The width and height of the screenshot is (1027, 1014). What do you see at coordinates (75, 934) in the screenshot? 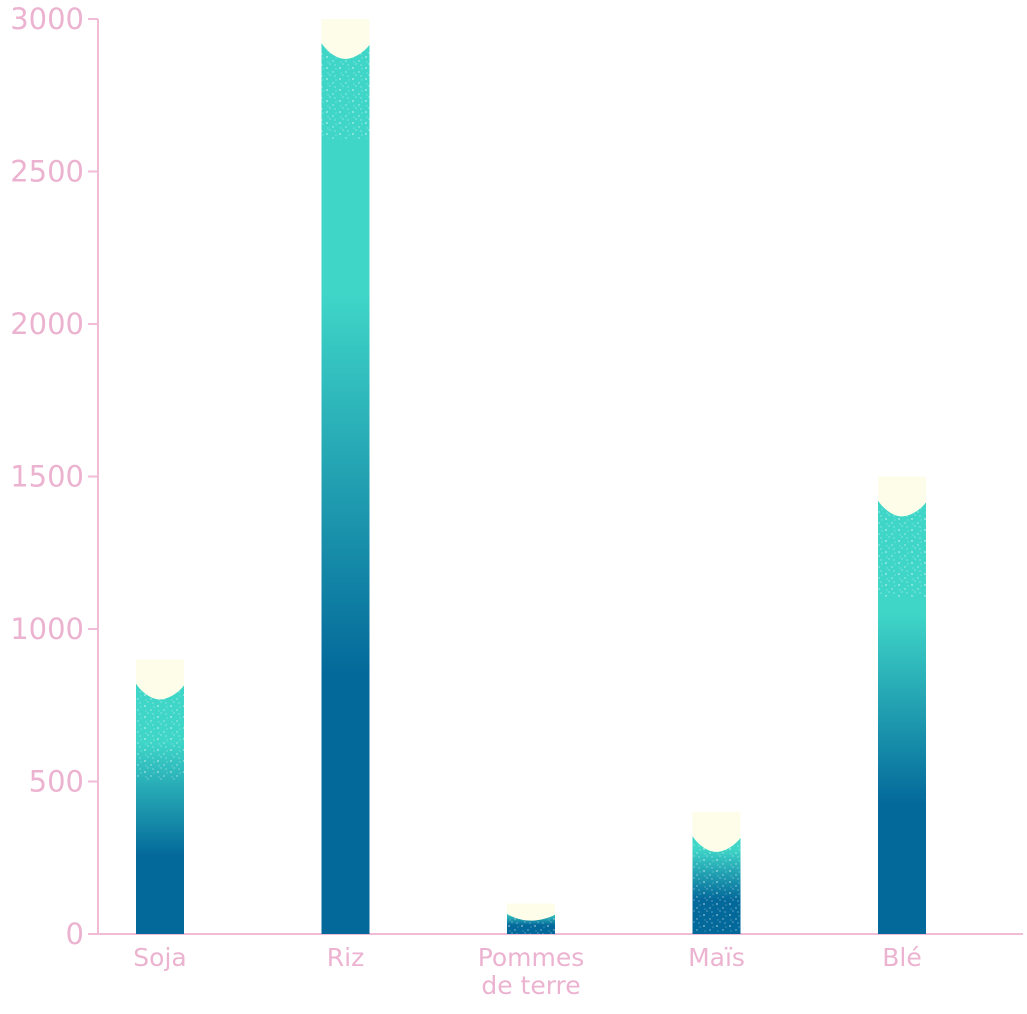
I see `y-tick-label: 0` at bounding box center [75, 934].